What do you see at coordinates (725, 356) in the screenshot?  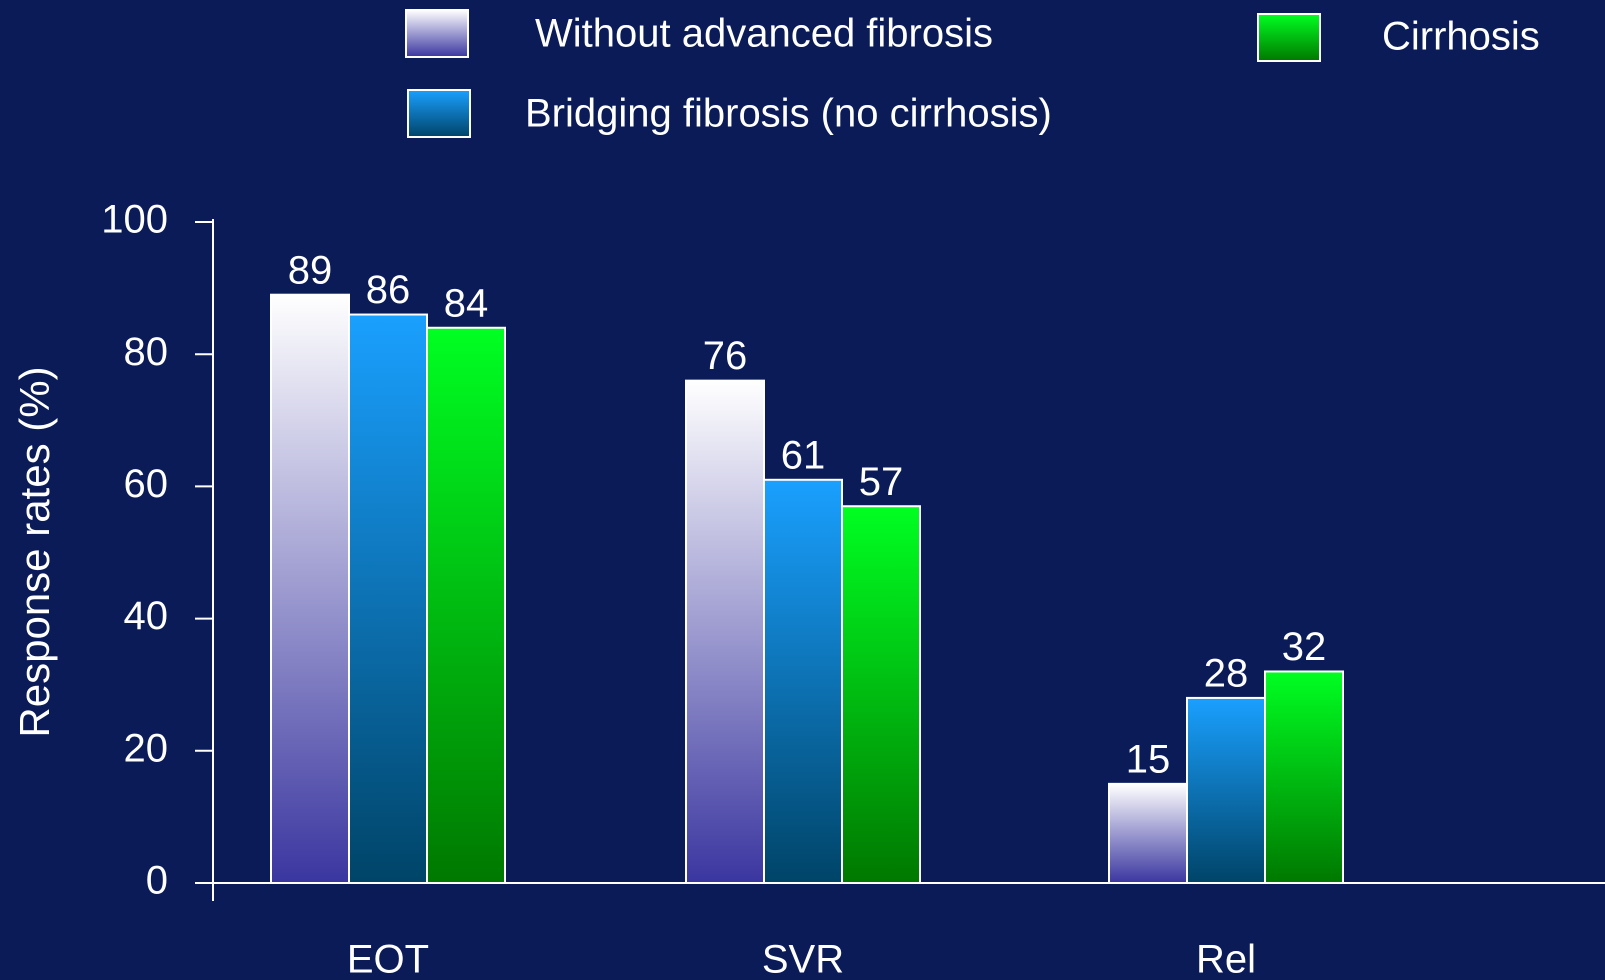 I see `value-label: 76` at bounding box center [725, 356].